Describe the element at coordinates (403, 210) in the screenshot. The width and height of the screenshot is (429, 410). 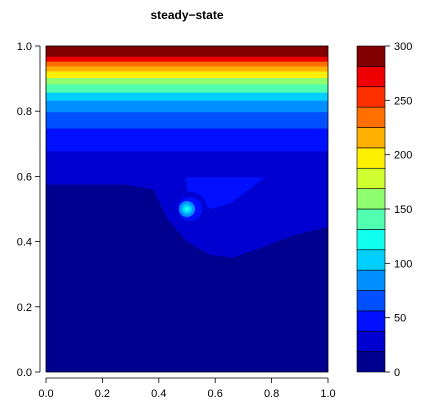
I see `colorbar-tick-label: 150` at that location.